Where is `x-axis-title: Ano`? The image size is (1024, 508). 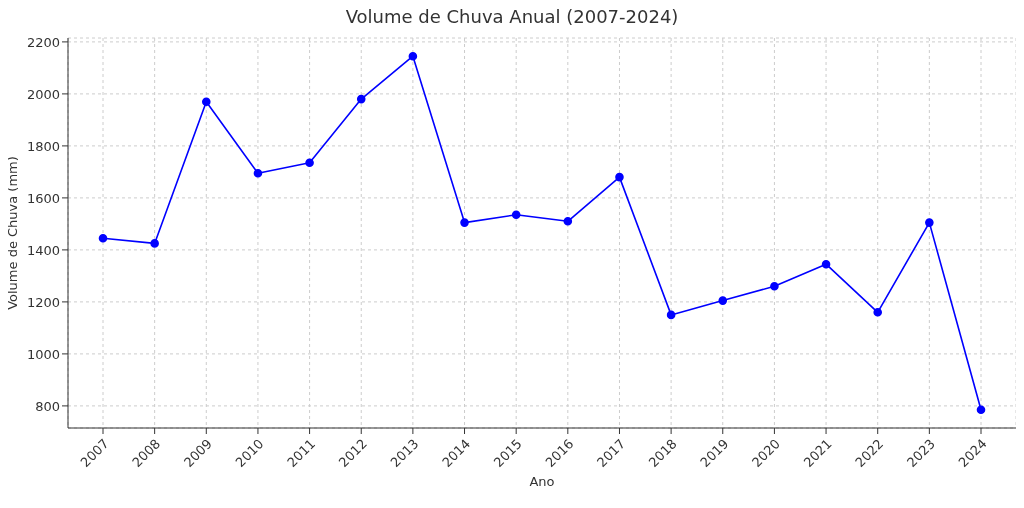 x-axis-title: Ano is located at coordinates (542, 481).